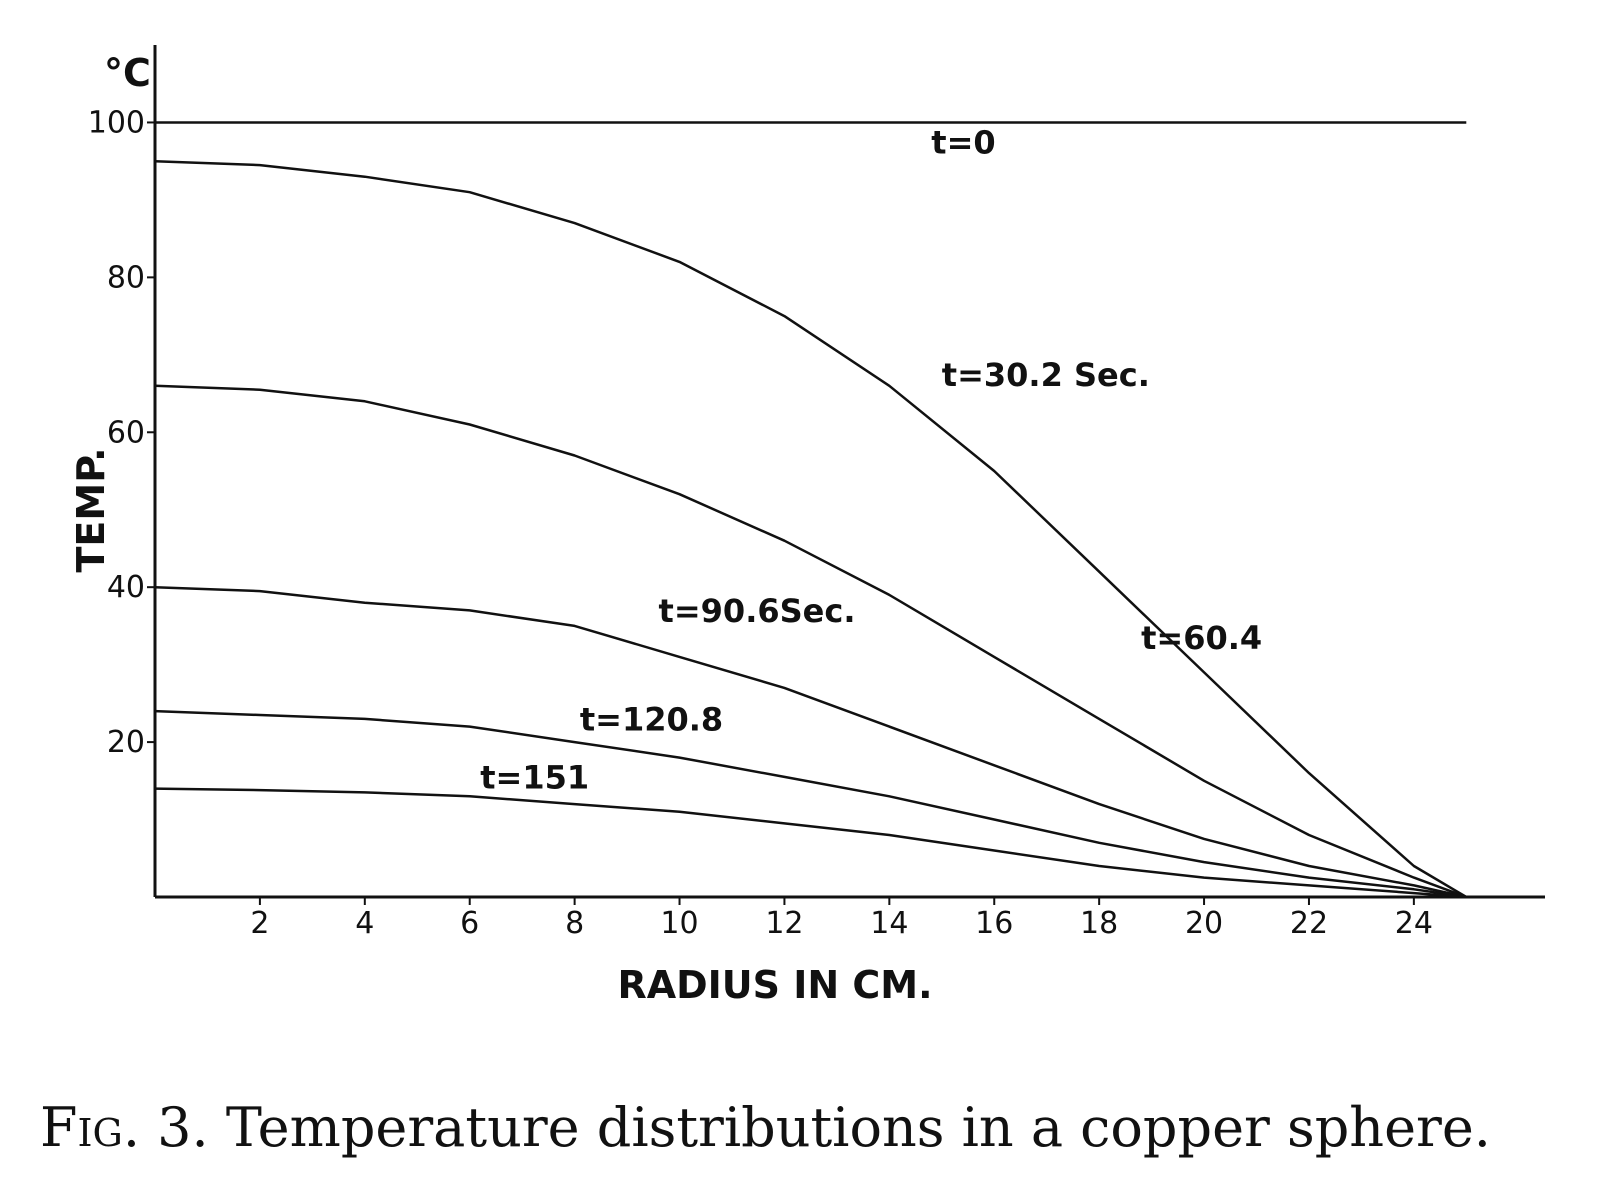 Image resolution: width=1604 pixels, height=1204 pixels. Describe the element at coordinates (259, 923) in the screenshot. I see `x-tick-label: 2` at that location.